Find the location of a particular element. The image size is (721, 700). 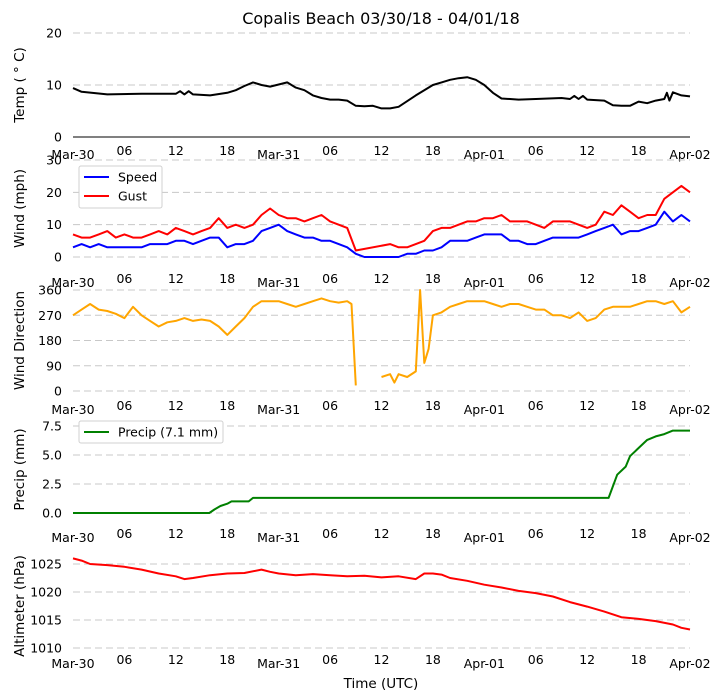

y-axis-label: Wind Direction is located at coordinates (20, 340).